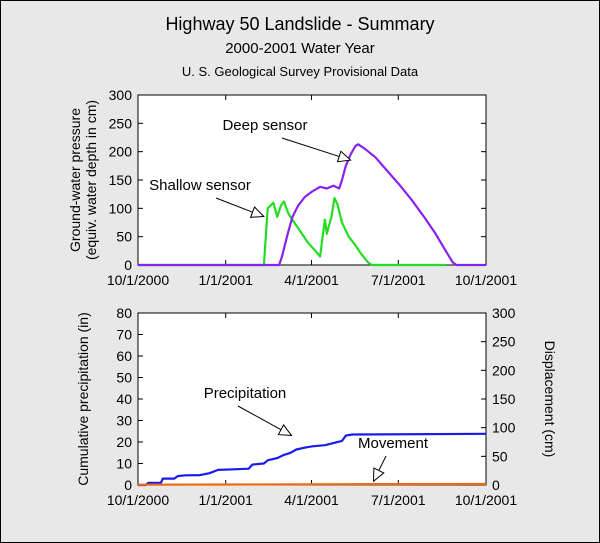 The width and height of the screenshot is (600, 543). Describe the element at coordinates (398, 280) in the screenshot. I see `chart1-x-tick-label: 7/1/2001` at that location.